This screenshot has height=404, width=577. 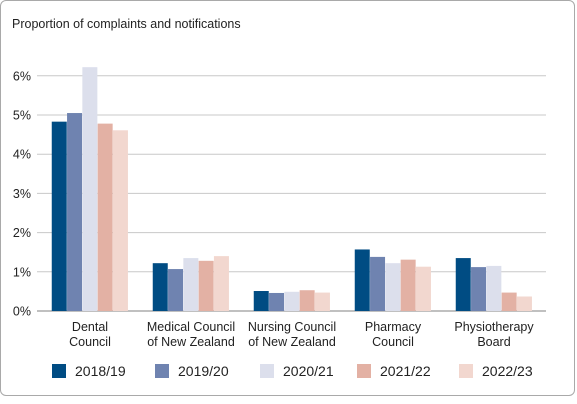 What do you see at coordinates (22, 155) in the screenshot?
I see `y-tick-label: 4%` at bounding box center [22, 155].